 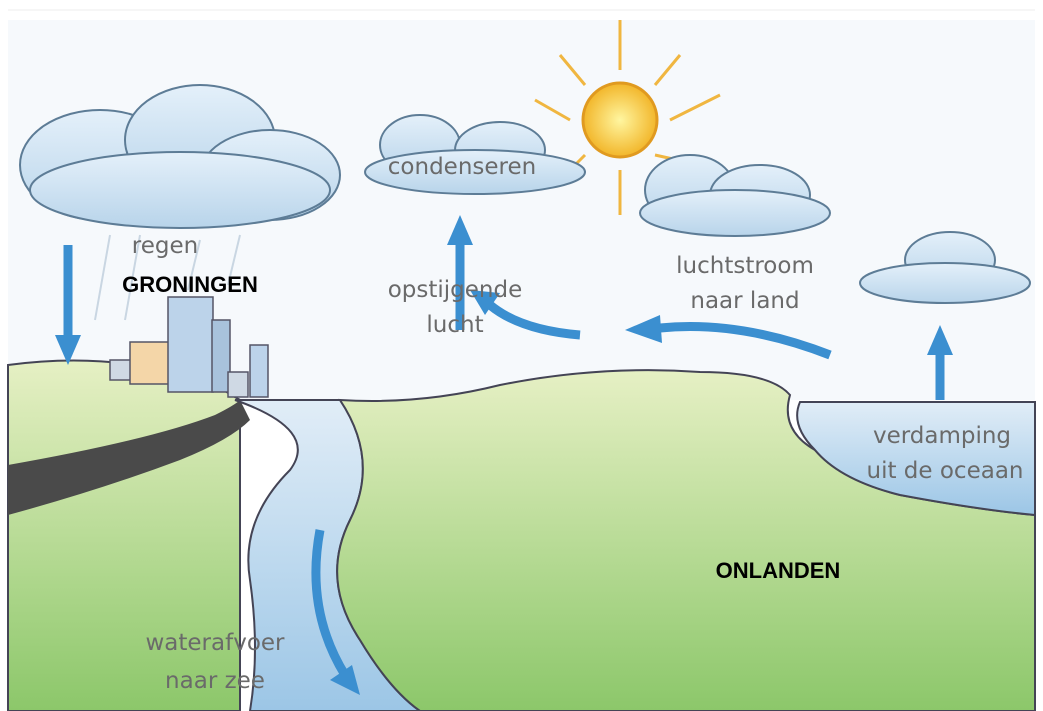 What do you see at coordinates (454, 325) in the screenshot?
I see `rising-label: lucht` at bounding box center [454, 325].